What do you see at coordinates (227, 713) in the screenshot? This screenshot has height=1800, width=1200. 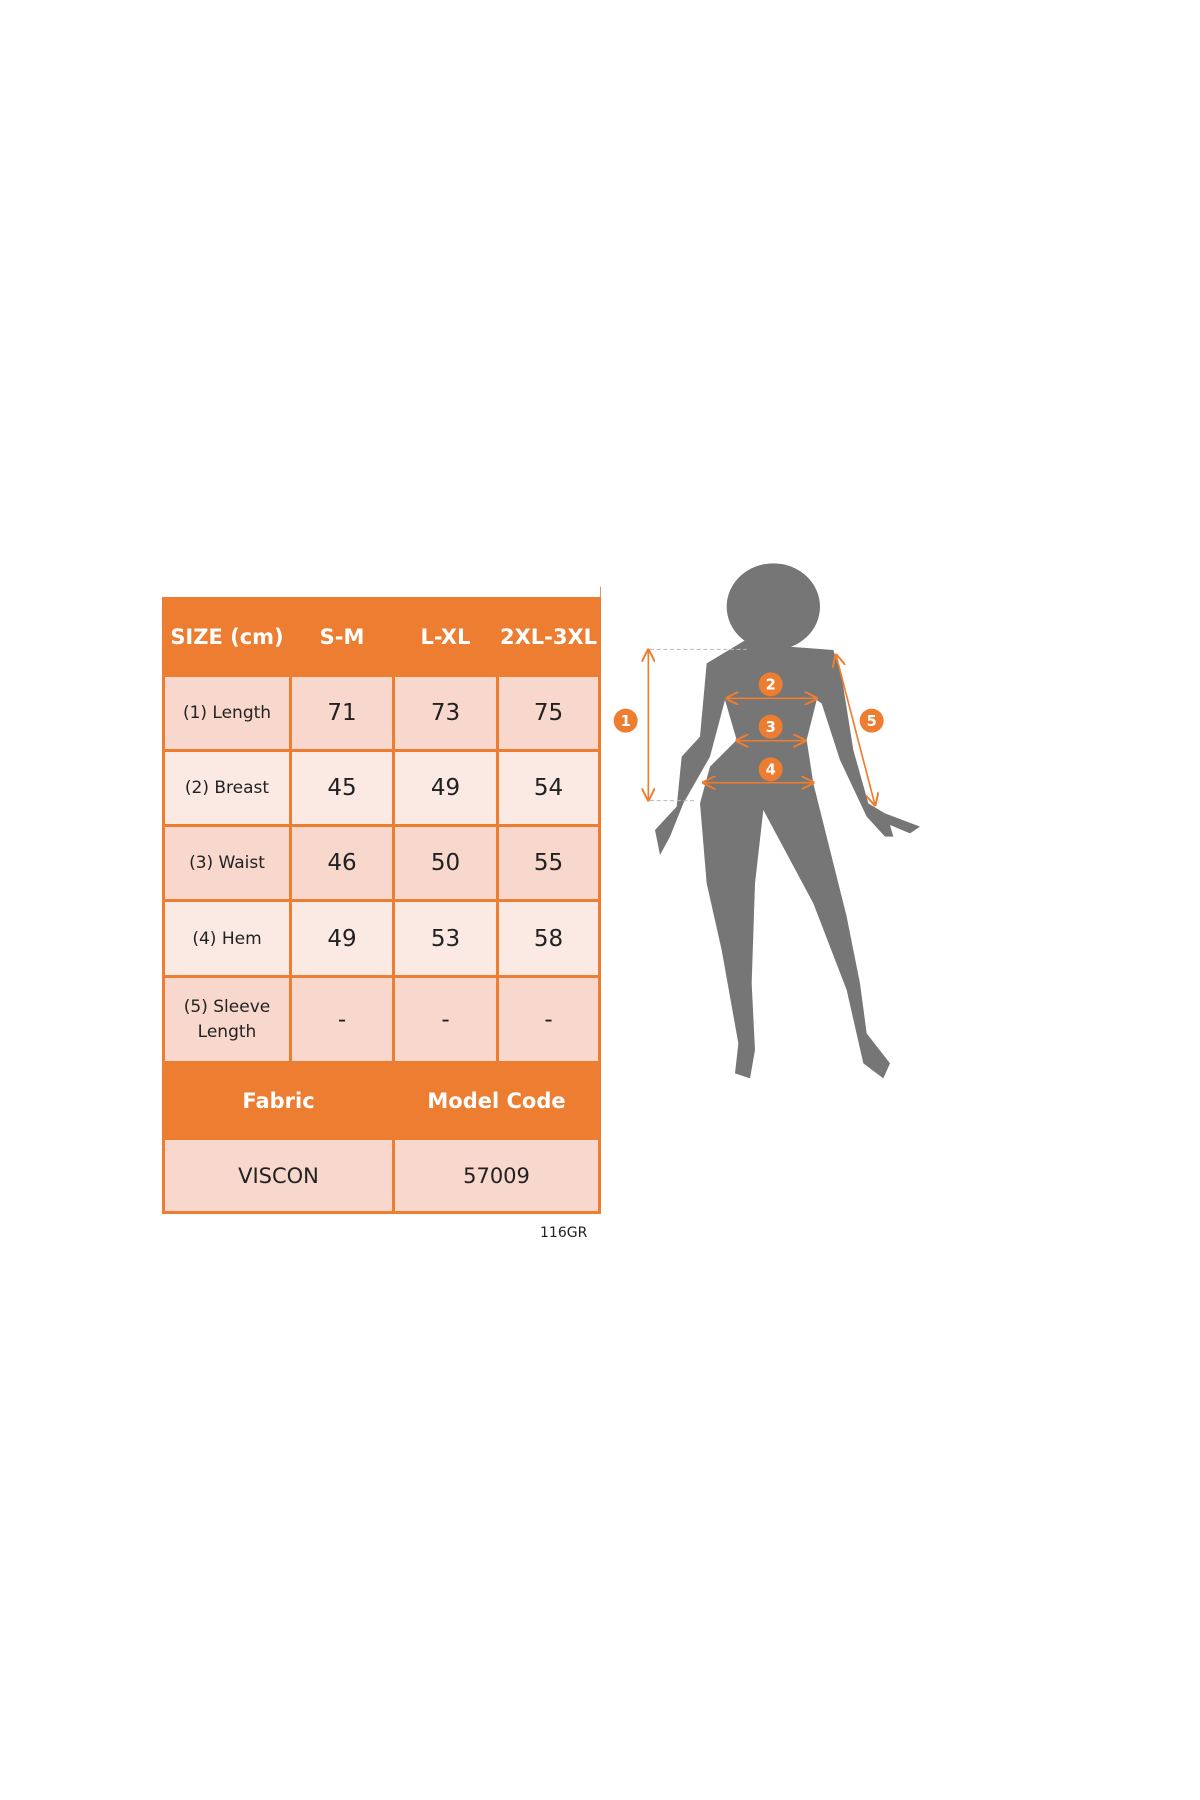 I see `row-label: (1) Length` at bounding box center [227, 713].